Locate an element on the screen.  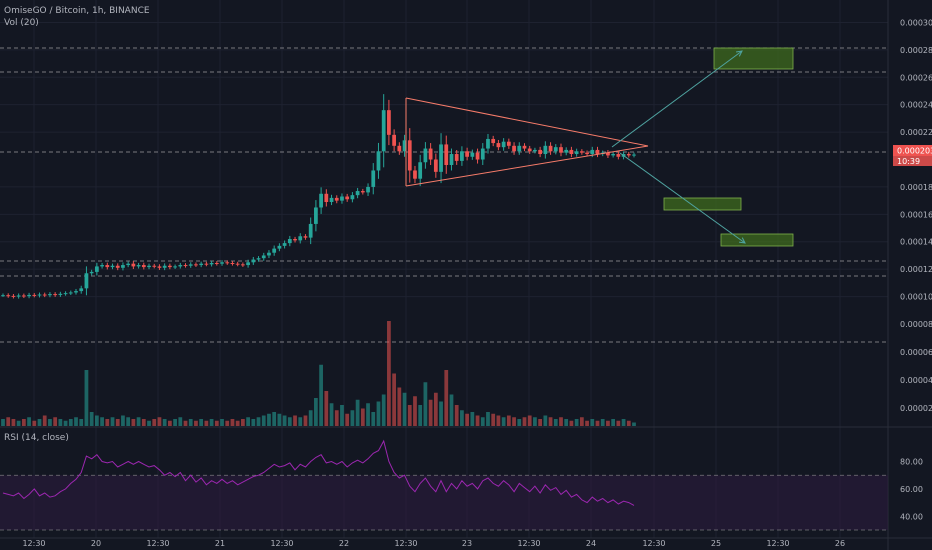
triangle-upper-line is located at coordinates (527, 122).